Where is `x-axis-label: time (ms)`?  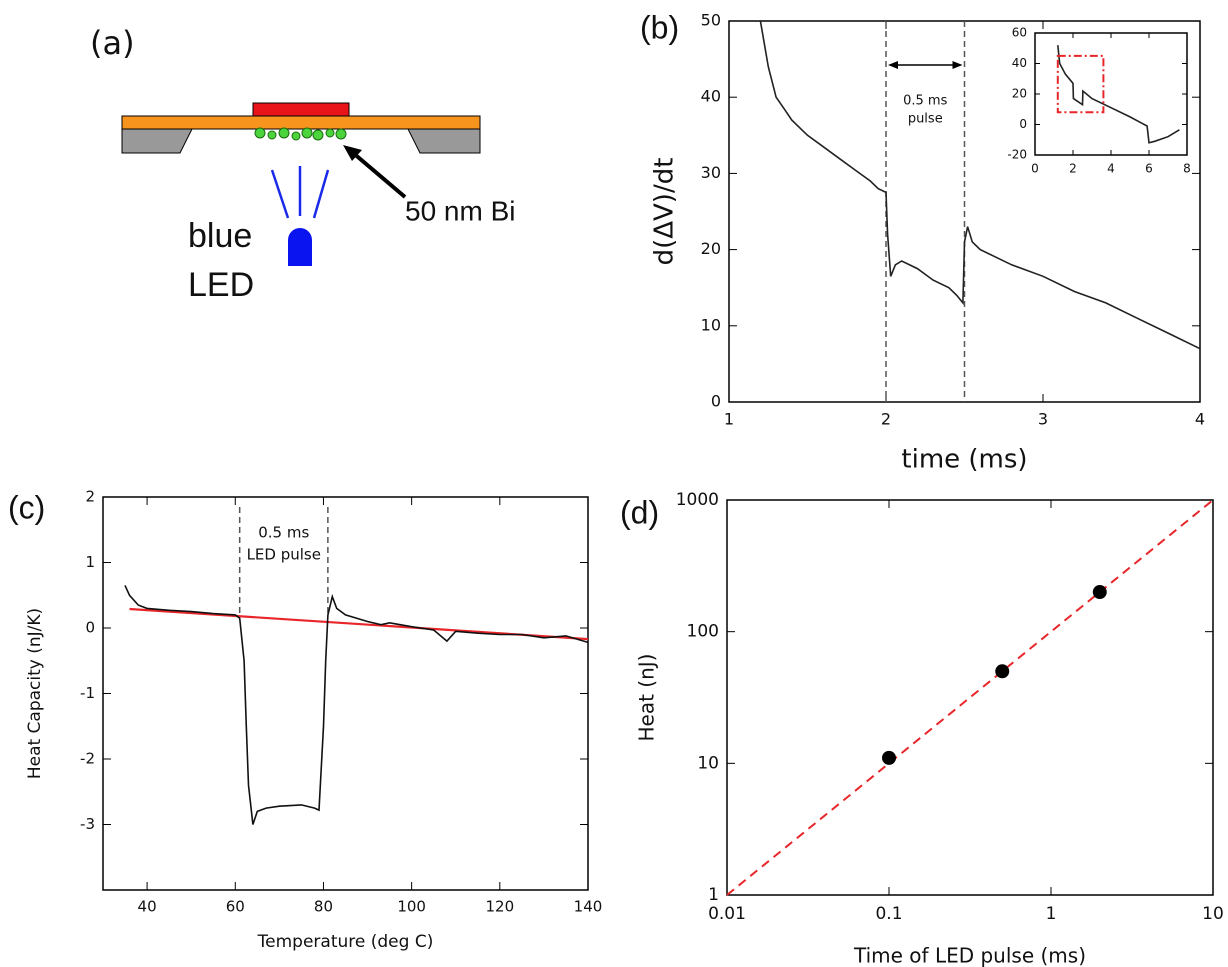 x-axis-label: time (ms) is located at coordinates (964, 460).